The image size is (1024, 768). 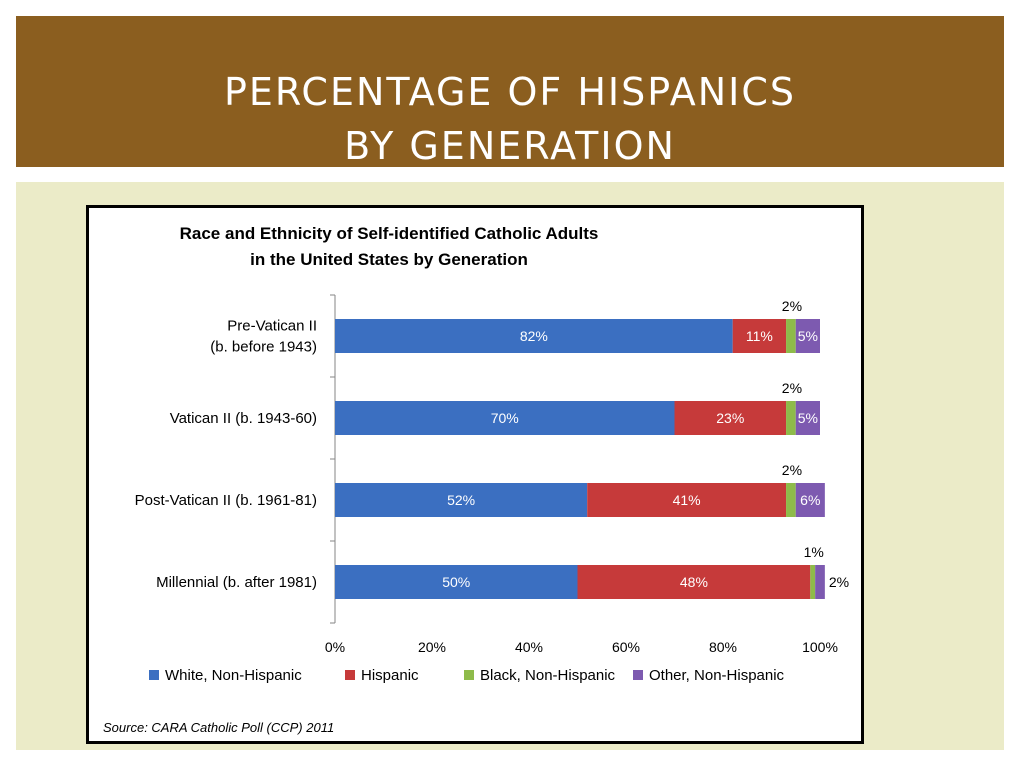 What do you see at coordinates (723, 647) in the screenshot?
I see `x-tick-label: 80%` at bounding box center [723, 647].